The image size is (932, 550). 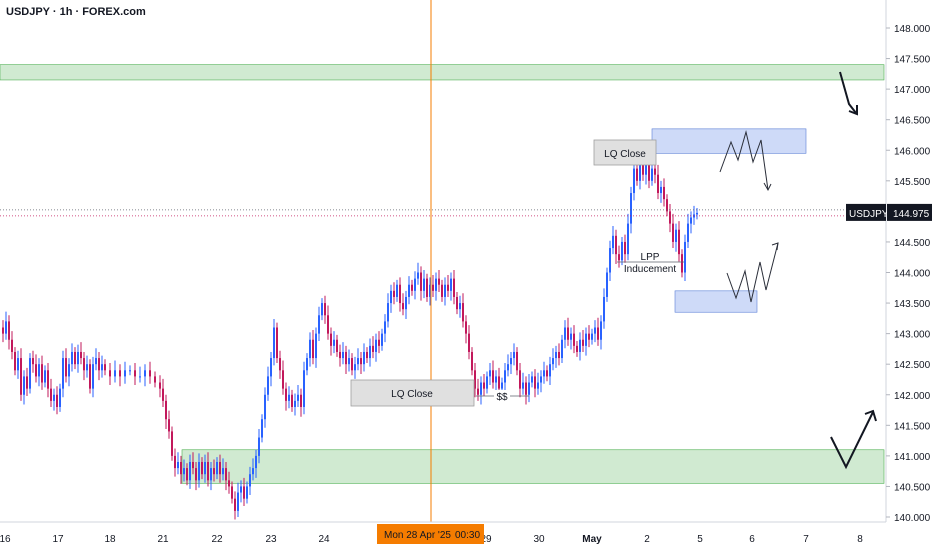 I want to click on lq-close-top-label: LQ Close, so click(x=625, y=154).